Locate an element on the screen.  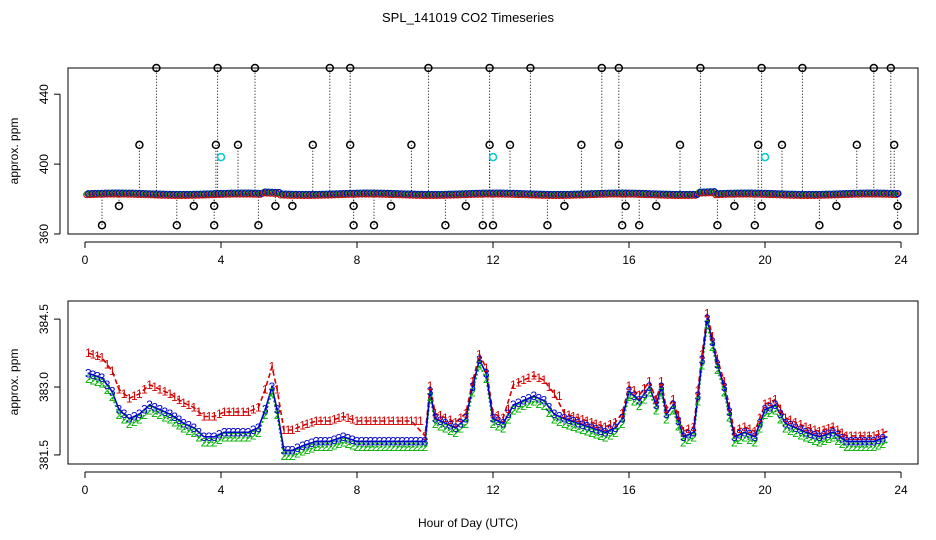
x-tick-label: 0 is located at coordinates (85, 260).